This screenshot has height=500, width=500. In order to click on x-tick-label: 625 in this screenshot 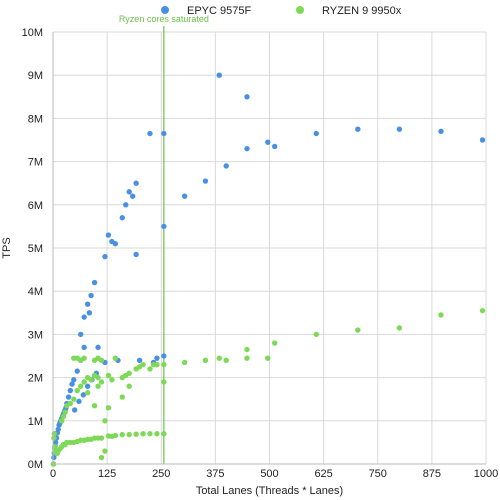, I will do `click(323, 474)`.